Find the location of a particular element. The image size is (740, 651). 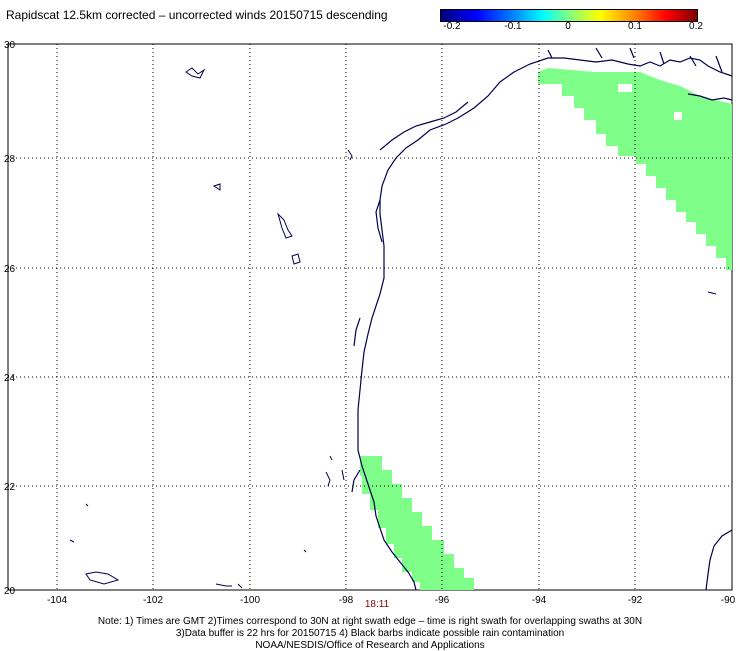

colorbar-label: 0 is located at coordinates (568, 26).